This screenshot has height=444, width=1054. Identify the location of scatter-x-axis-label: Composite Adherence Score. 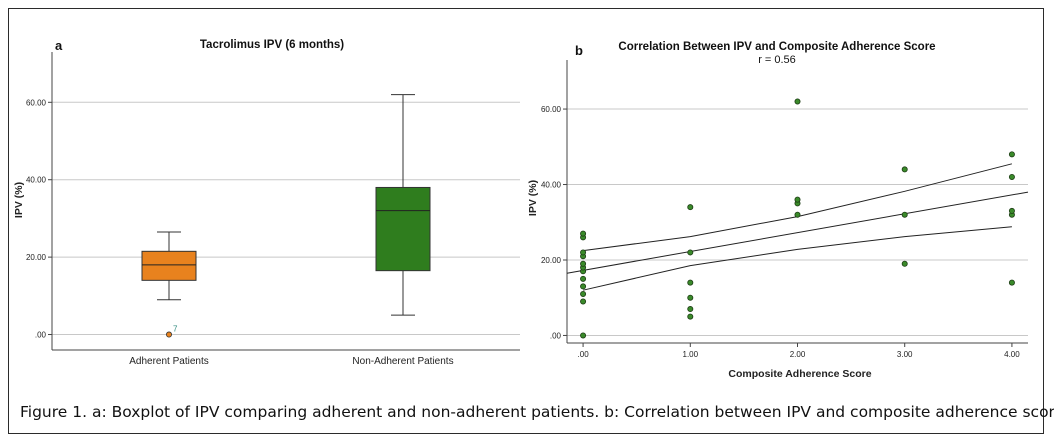
(799, 374).